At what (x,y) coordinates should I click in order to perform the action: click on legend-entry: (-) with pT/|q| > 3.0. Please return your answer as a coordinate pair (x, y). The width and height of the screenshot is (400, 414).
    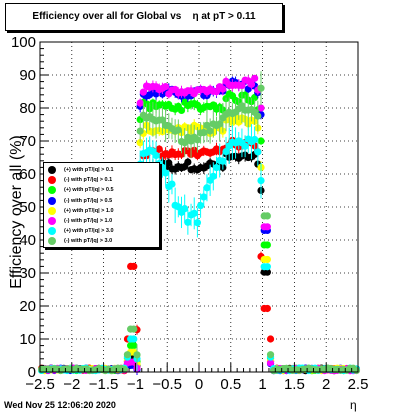
    Looking at the image, I should click on (103, 241).